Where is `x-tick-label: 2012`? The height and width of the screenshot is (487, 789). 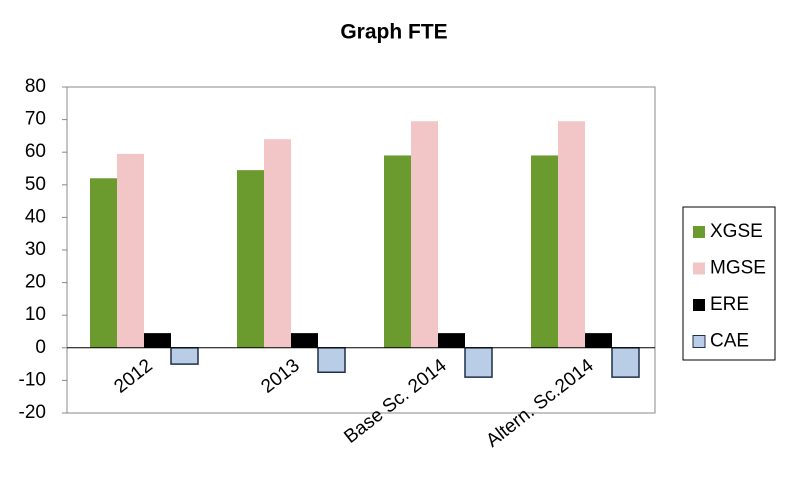 x-tick-label: 2012 is located at coordinates (133, 376).